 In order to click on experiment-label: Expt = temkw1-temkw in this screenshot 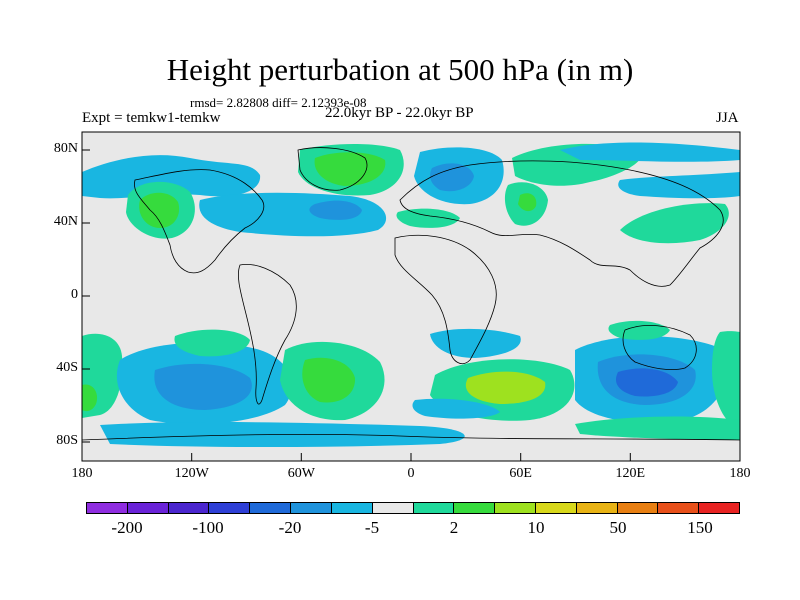, I will do `click(151, 118)`.